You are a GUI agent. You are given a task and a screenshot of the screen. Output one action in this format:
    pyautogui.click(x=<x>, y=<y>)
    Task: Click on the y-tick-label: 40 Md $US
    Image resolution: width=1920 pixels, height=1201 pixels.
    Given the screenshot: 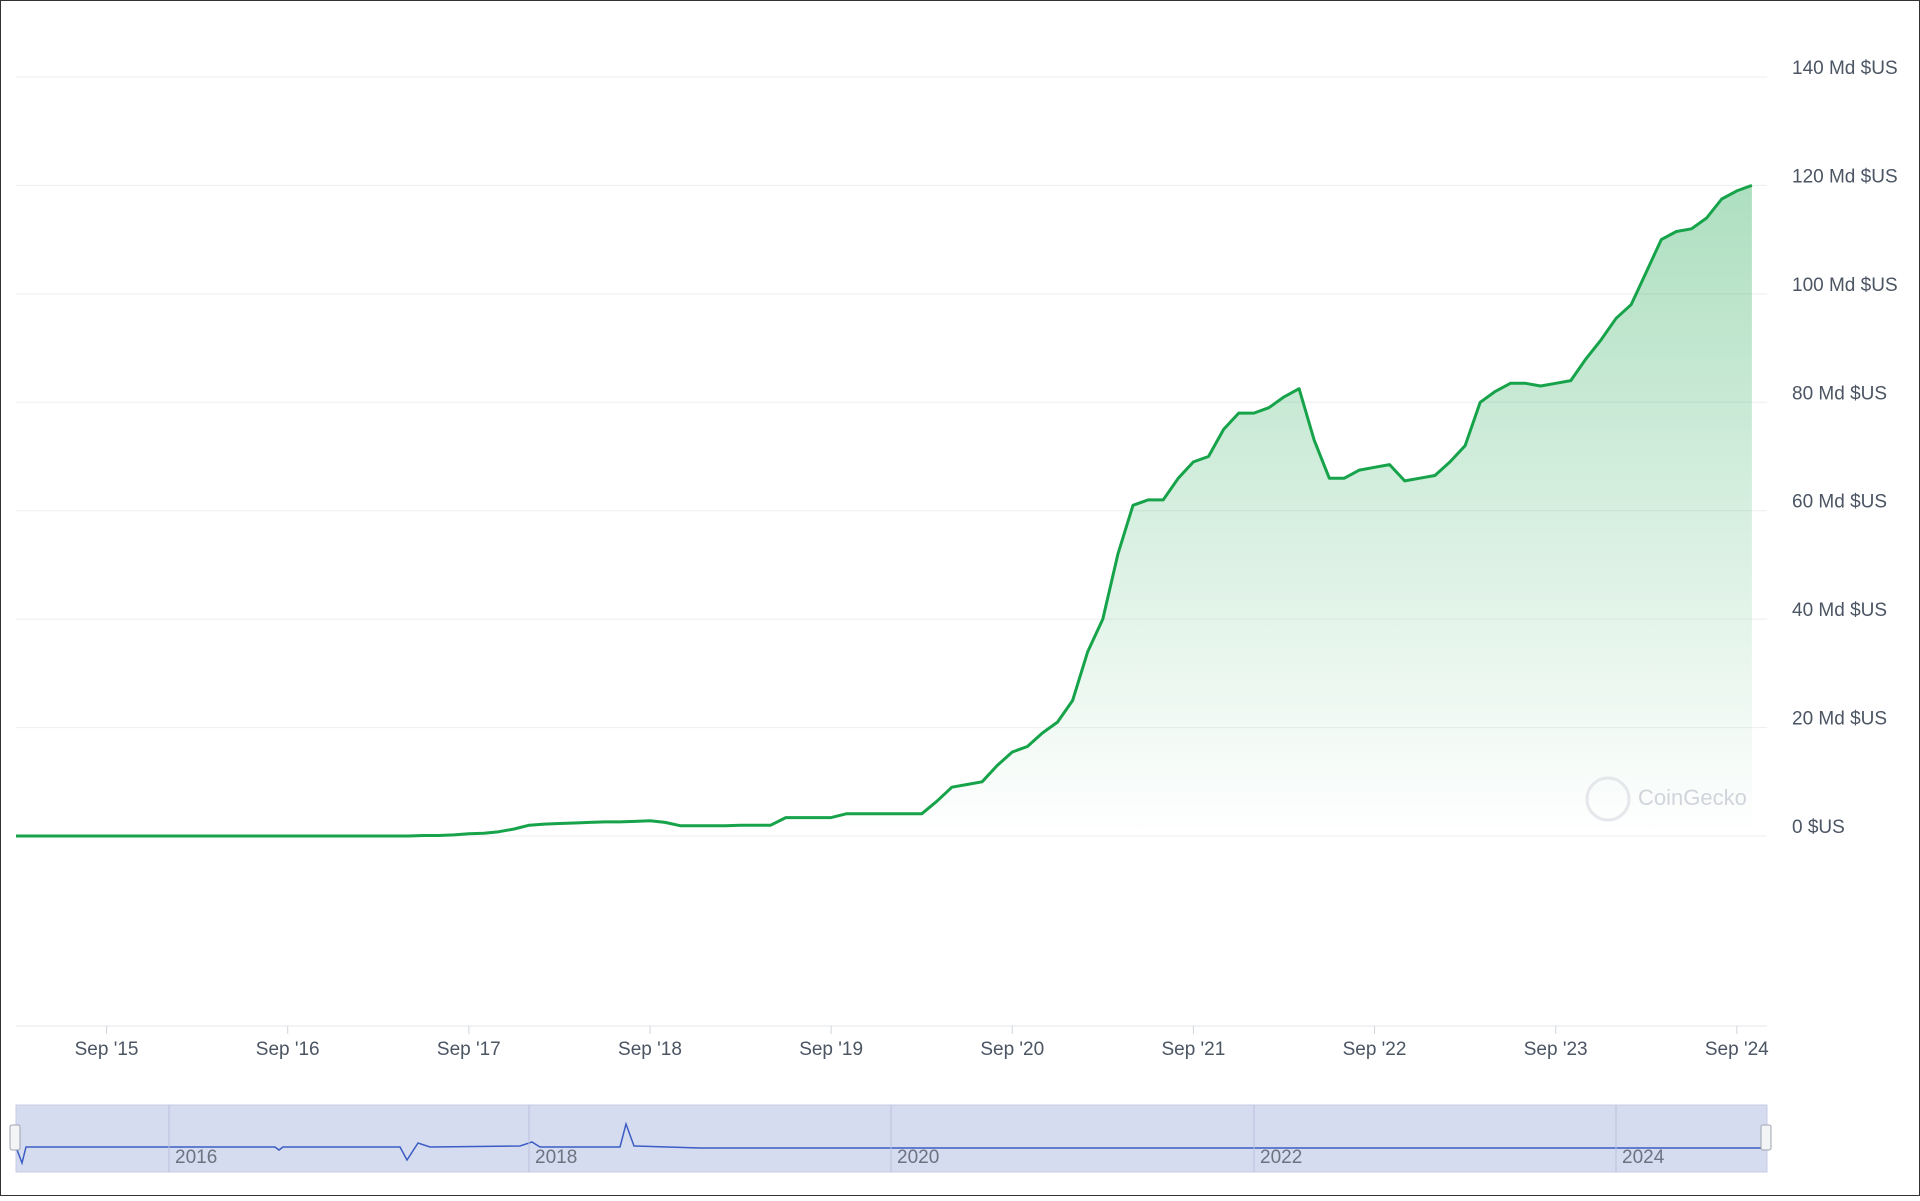 What is the action you would take?
    pyautogui.click(x=1839, y=610)
    